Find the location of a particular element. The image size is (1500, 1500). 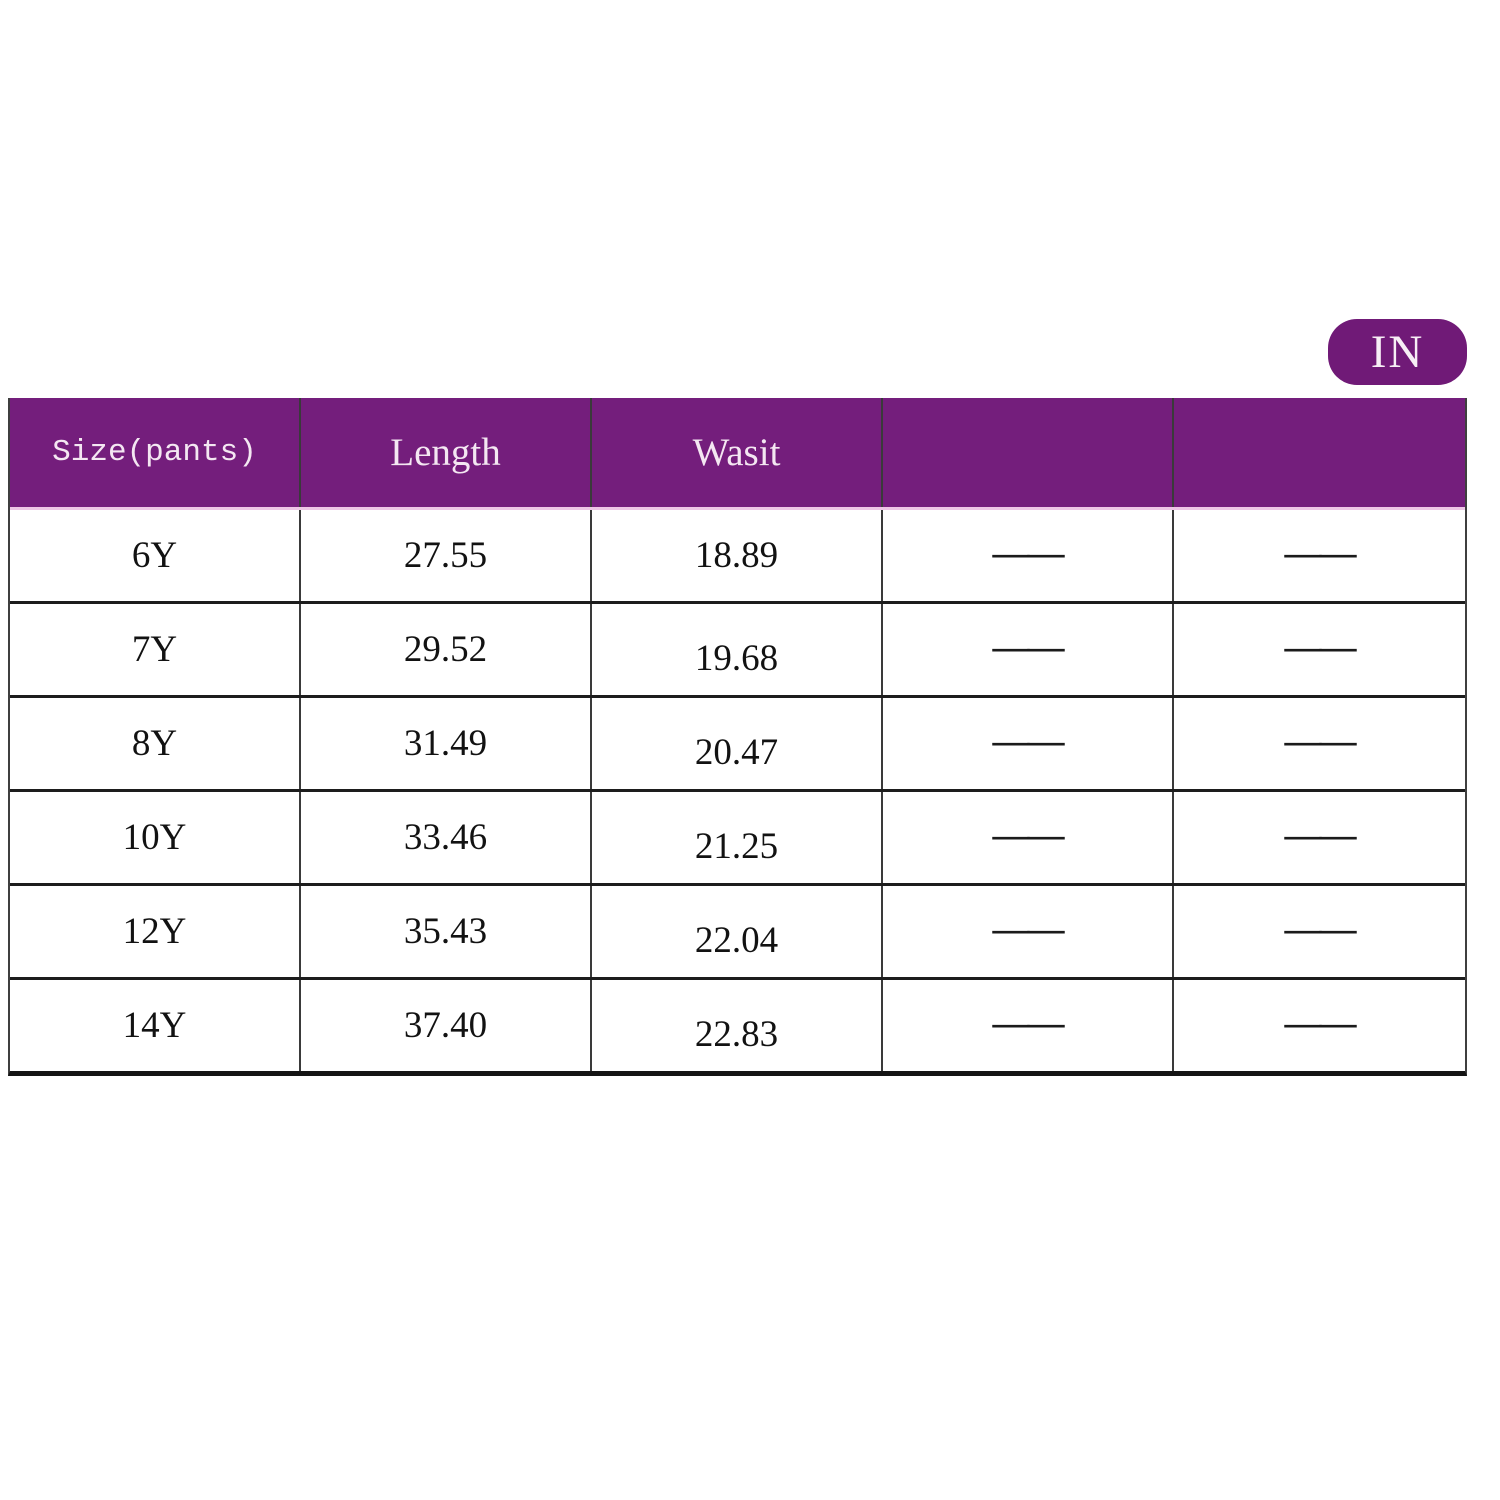

size-cell: 8Y is located at coordinates (155, 743).